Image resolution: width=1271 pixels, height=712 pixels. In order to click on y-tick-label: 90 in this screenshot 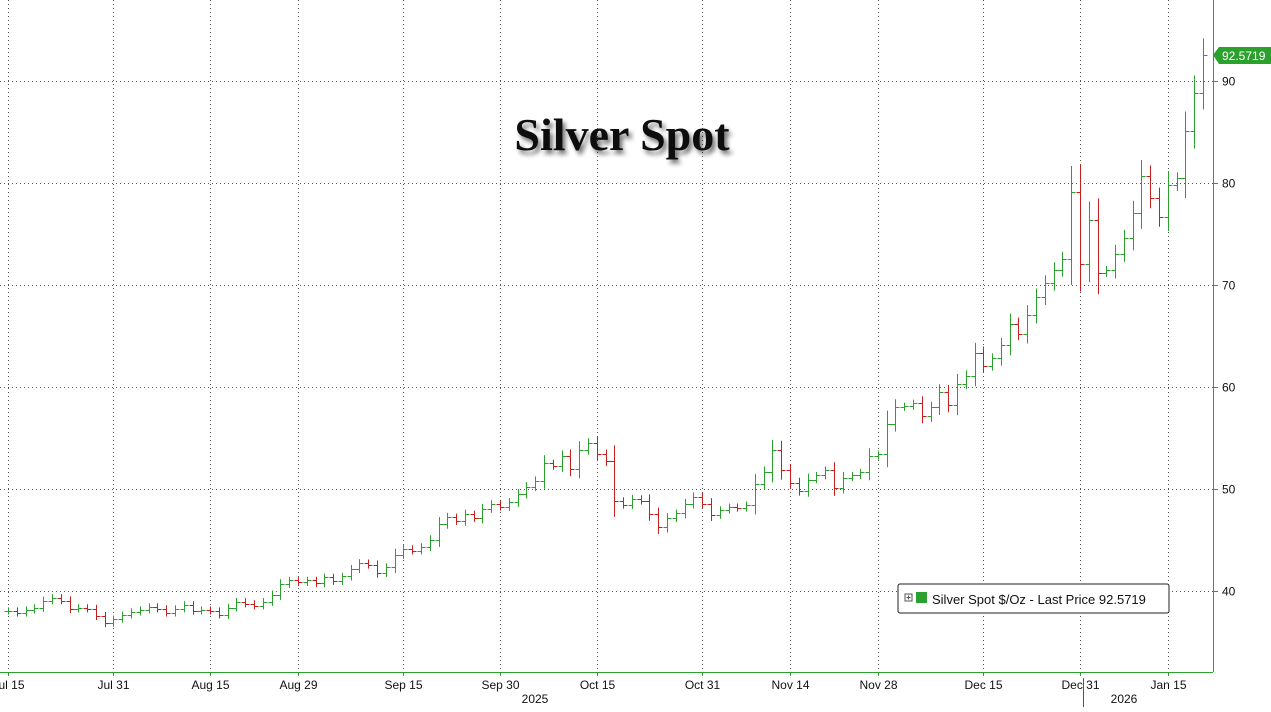, I will do `click(1229, 82)`.